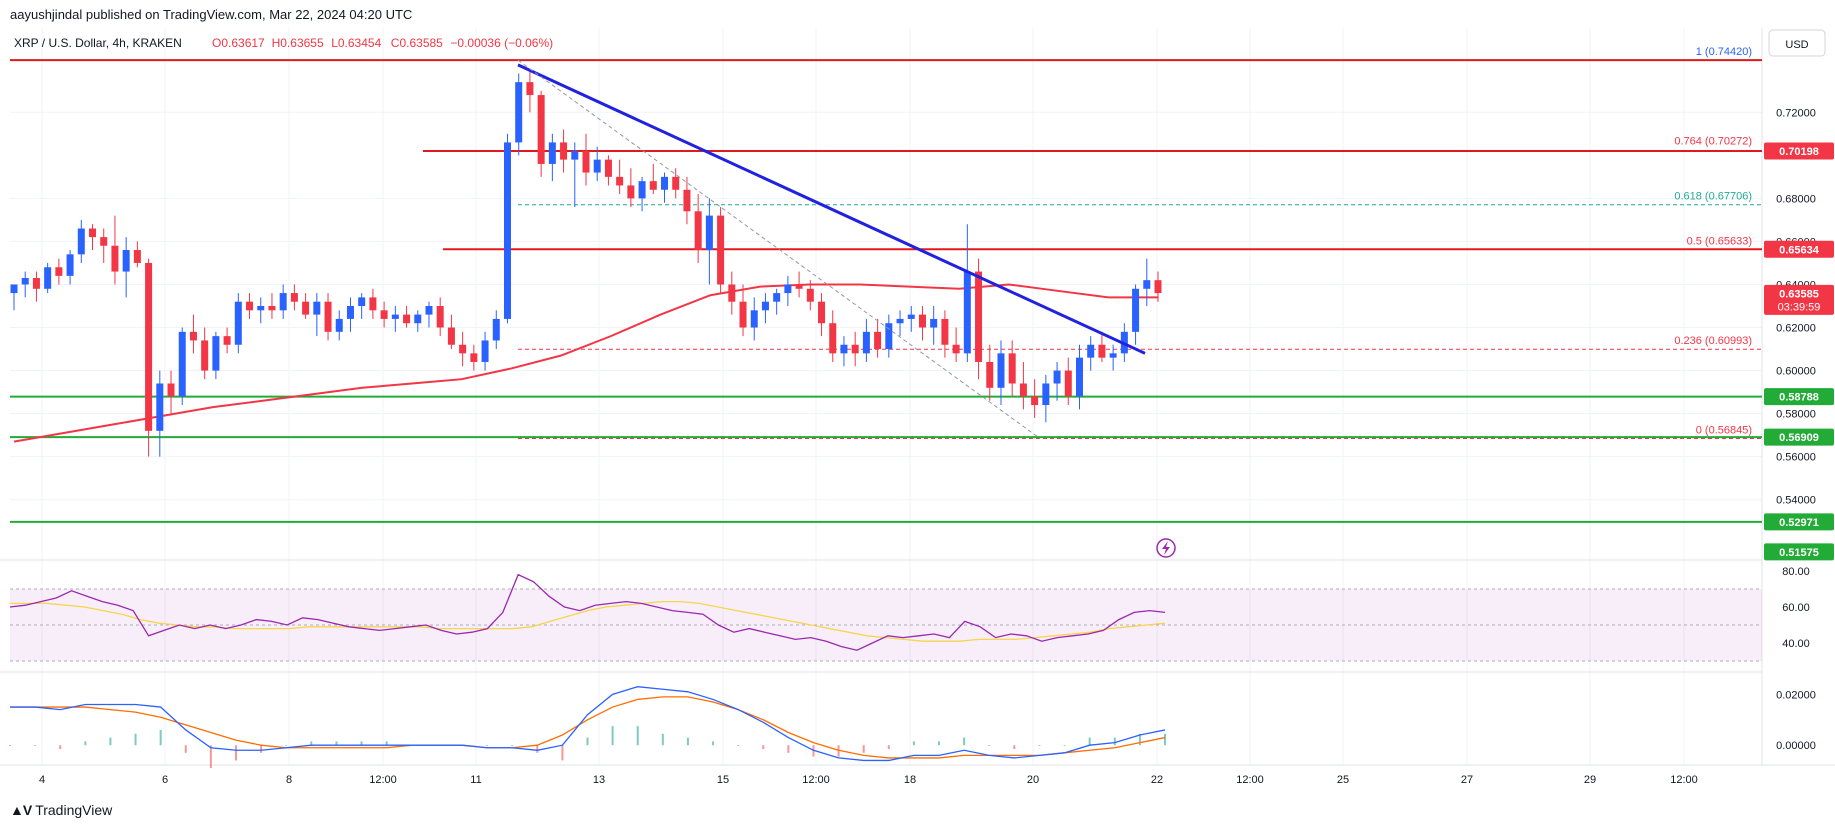 This screenshot has height=827, width=1835. I want to click on time-tick-label: 25, so click(1343, 780).